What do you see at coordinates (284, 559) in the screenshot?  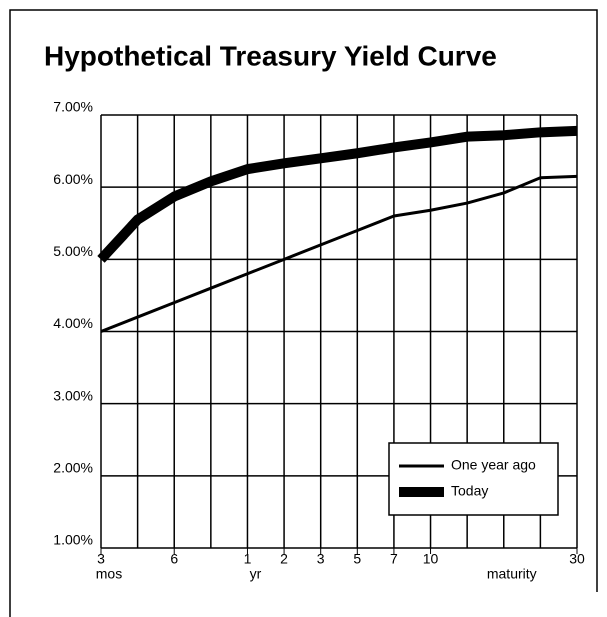 I see `x-tick-label: 2` at bounding box center [284, 559].